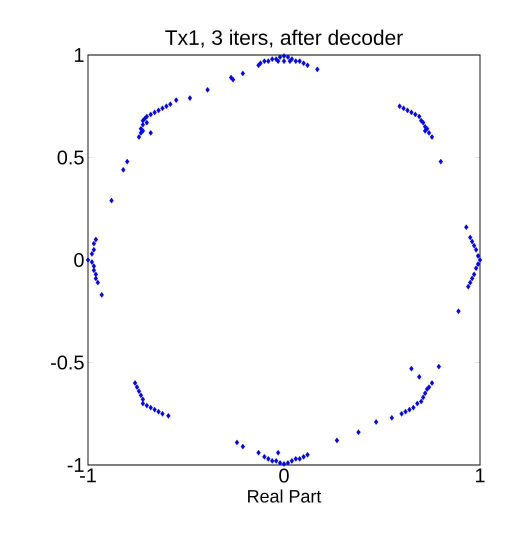  I want to click on y-tick-label: 1, so click(79, 55).